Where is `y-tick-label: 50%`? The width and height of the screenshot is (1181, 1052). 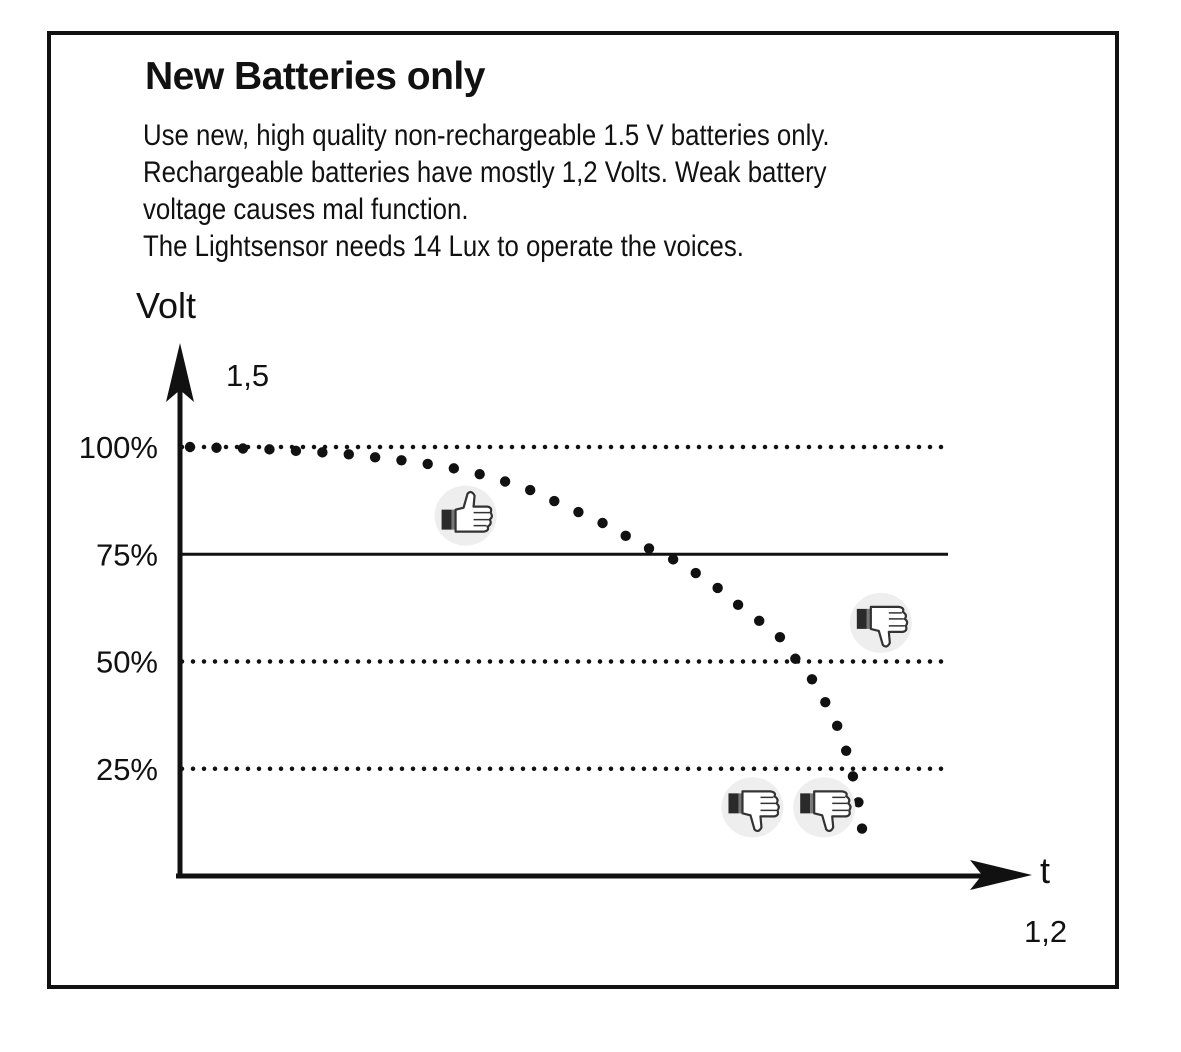
y-tick-label: 50% is located at coordinates (127, 662).